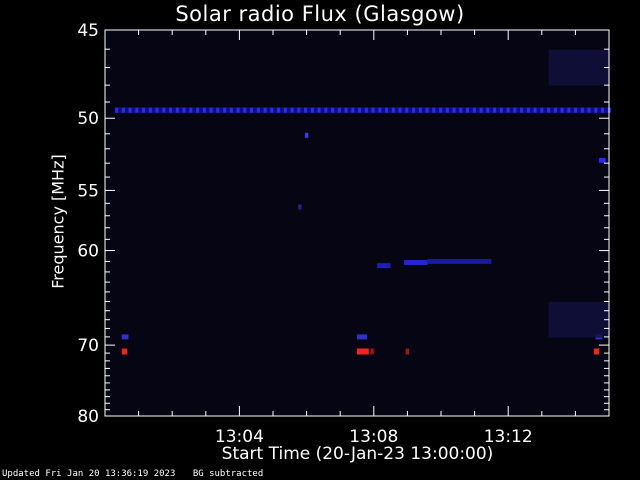  Describe the element at coordinates (373, 437) in the screenshot. I see `x-tick-label: 13:08` at that location.